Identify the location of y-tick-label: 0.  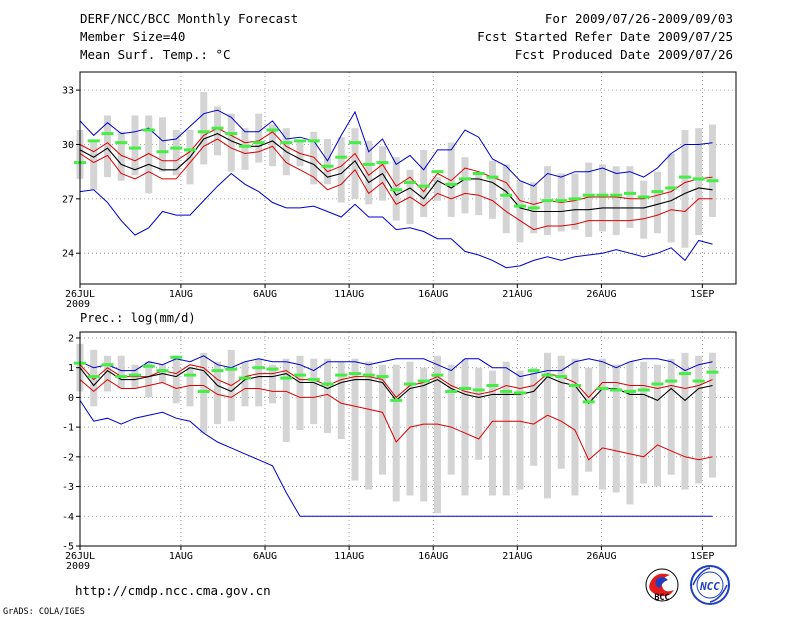
(71, 398).